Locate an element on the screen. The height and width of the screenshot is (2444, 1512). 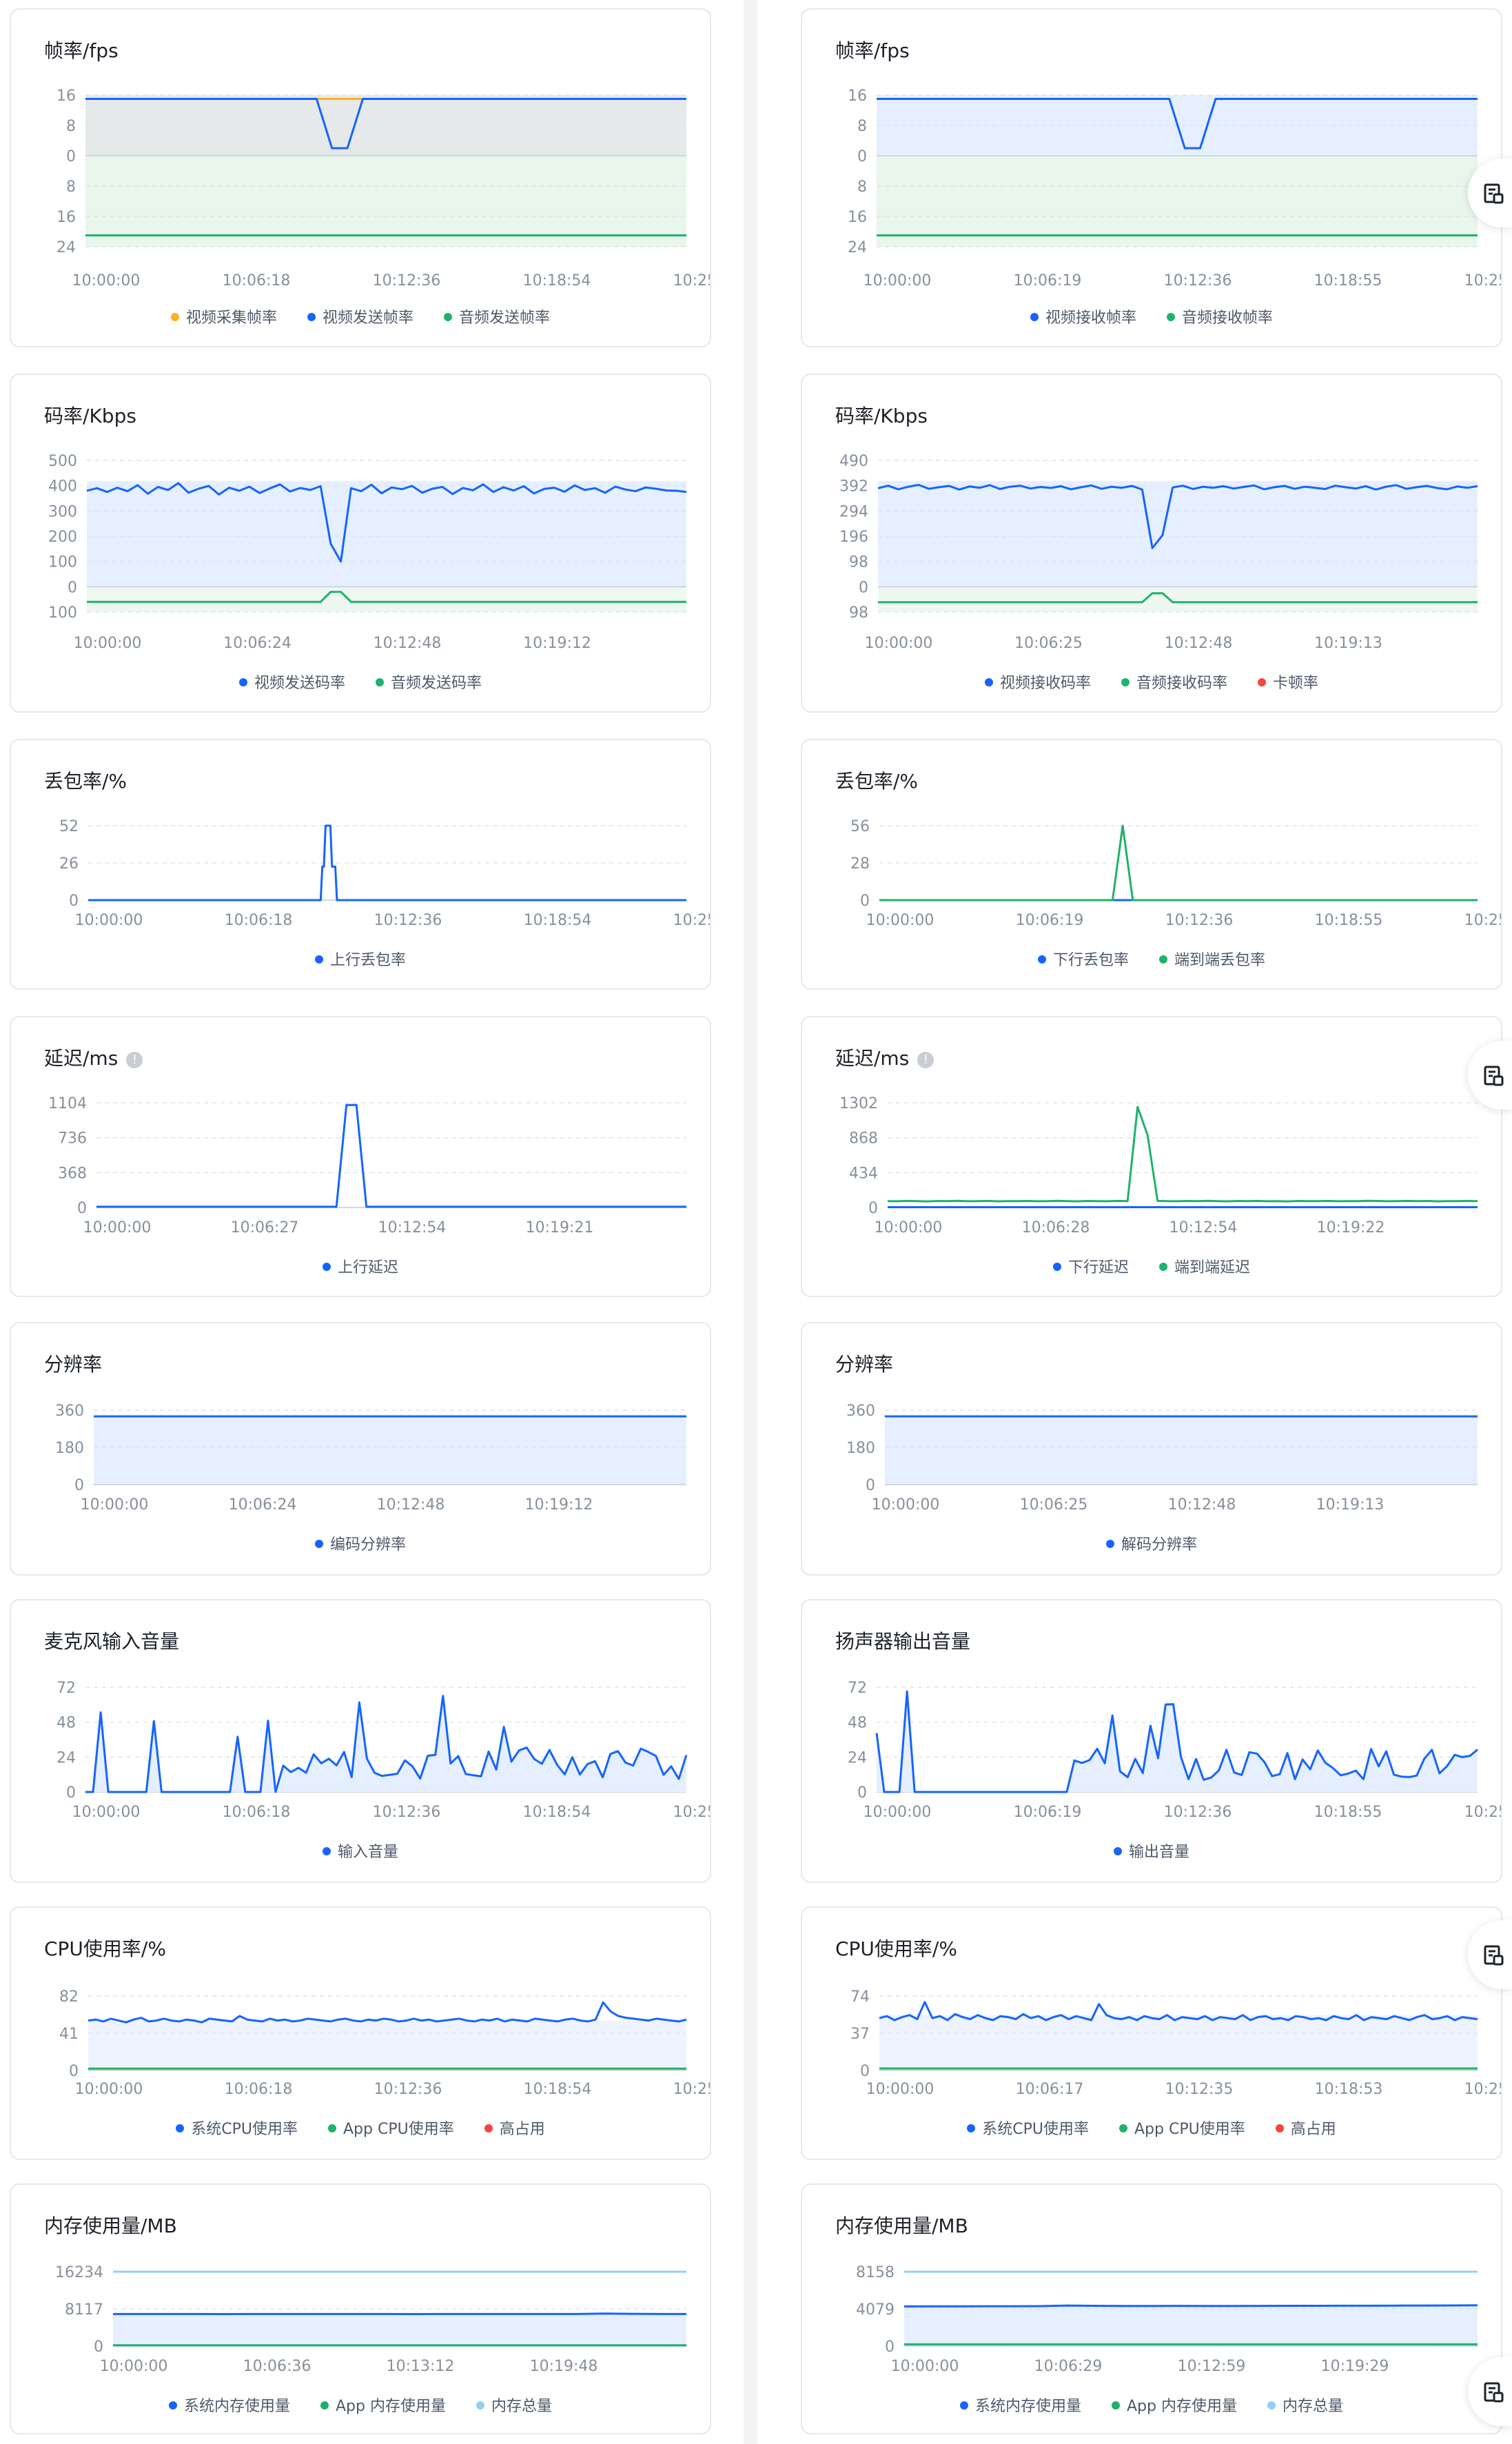
x-tick-label: 10:06:19 is located at coordinates (1048, 1813).